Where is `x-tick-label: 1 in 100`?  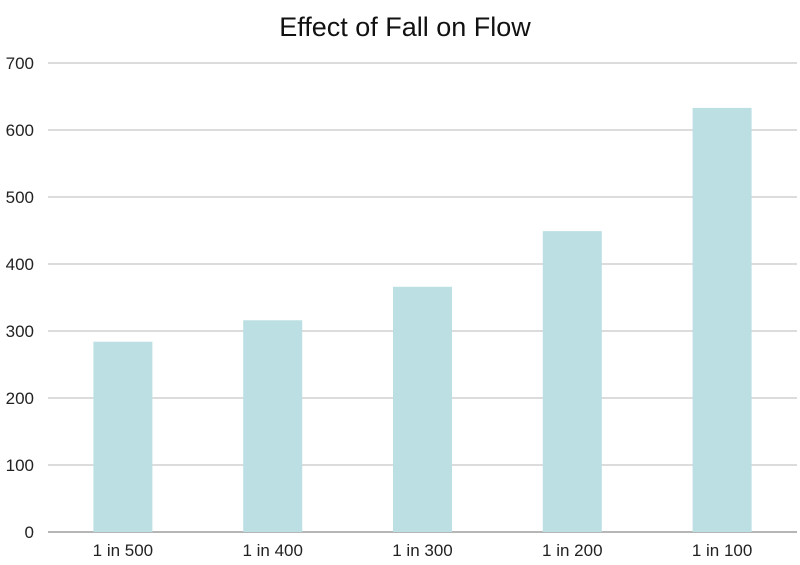
x-tick-label: 1 in 100 is located at coordinates (722, 550).